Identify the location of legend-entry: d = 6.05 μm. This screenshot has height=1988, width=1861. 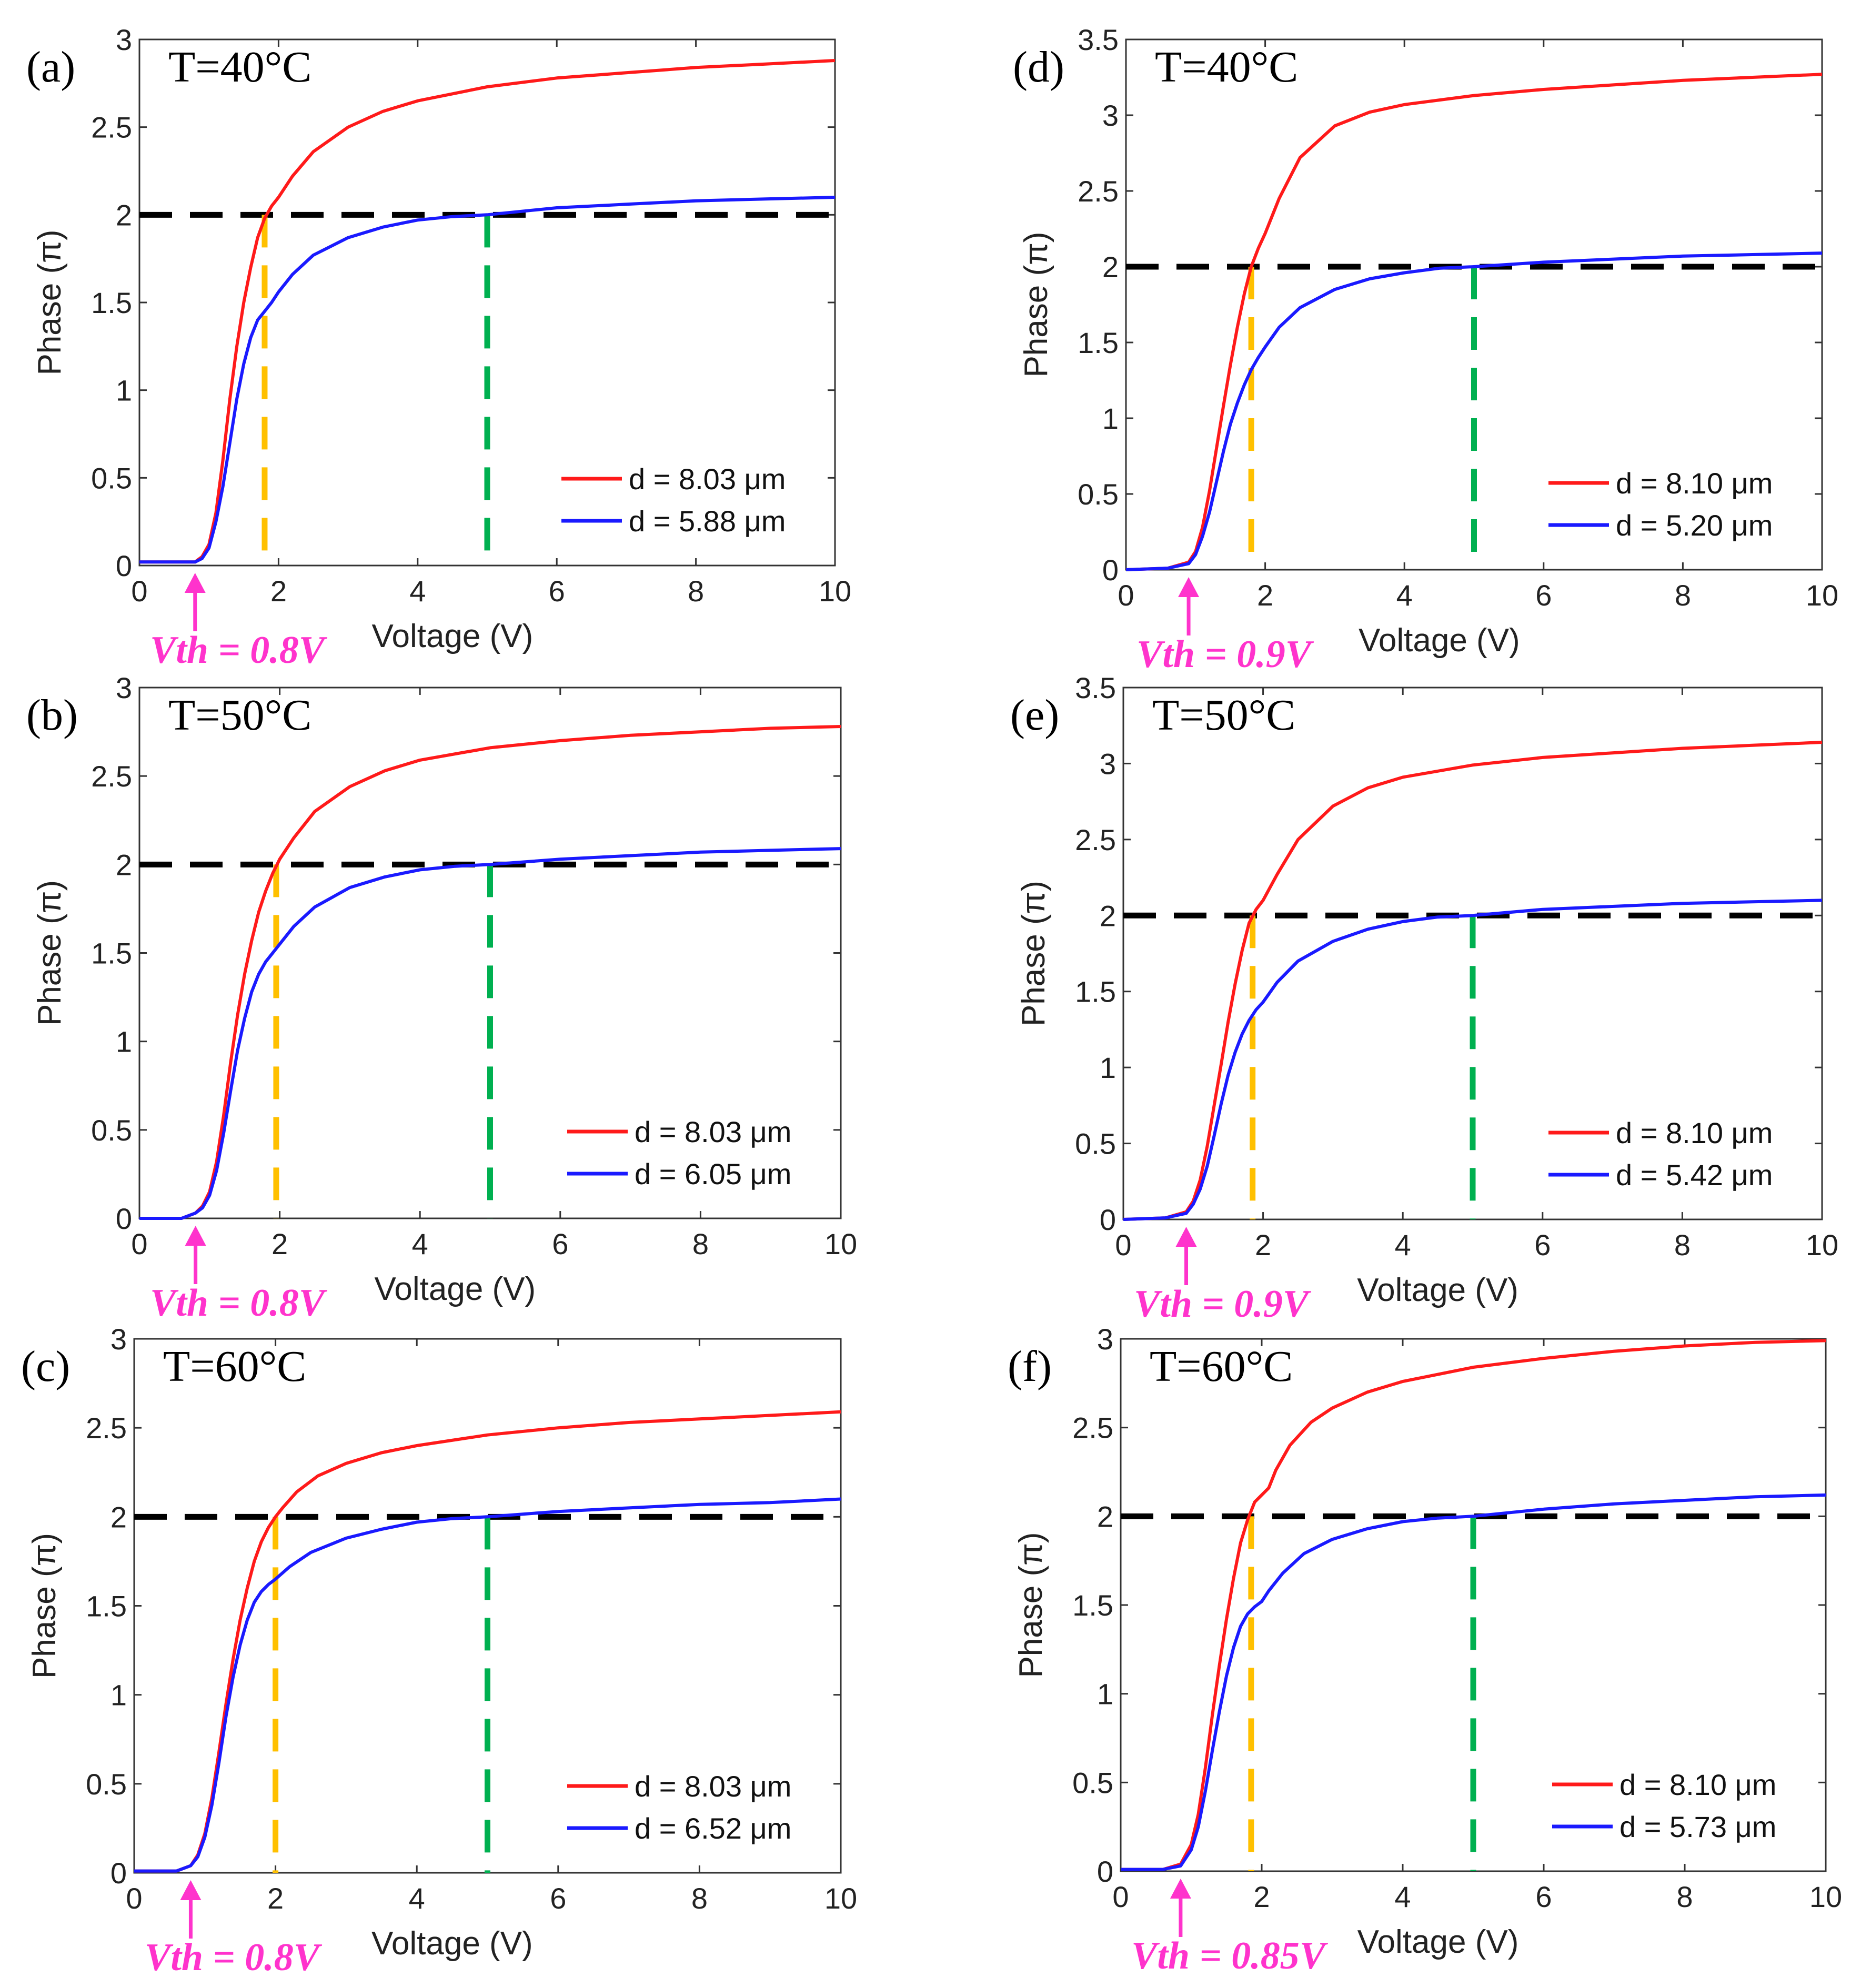
(713, 1174).